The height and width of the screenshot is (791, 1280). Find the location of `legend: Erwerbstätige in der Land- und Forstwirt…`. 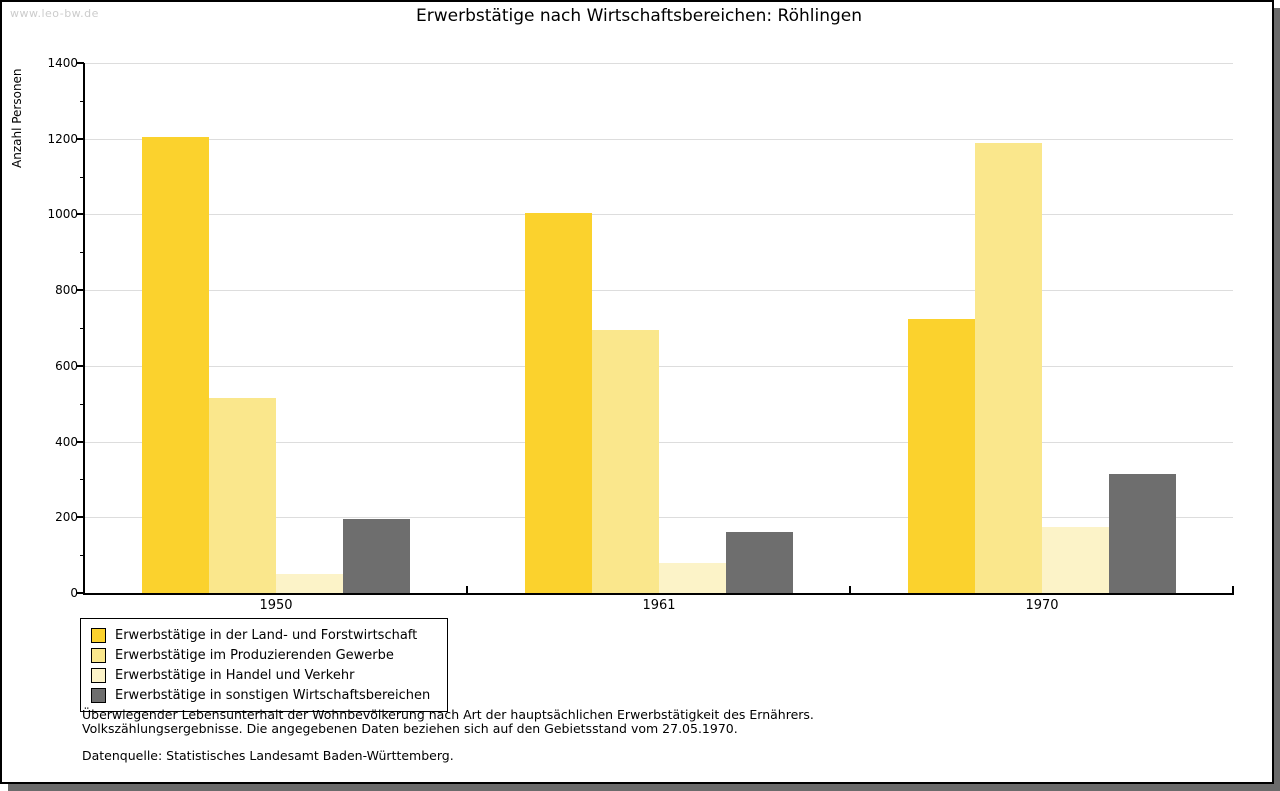

legend: Erwerbstätige in der Land- und Forstwirt… is located at coordinates (264, 665).